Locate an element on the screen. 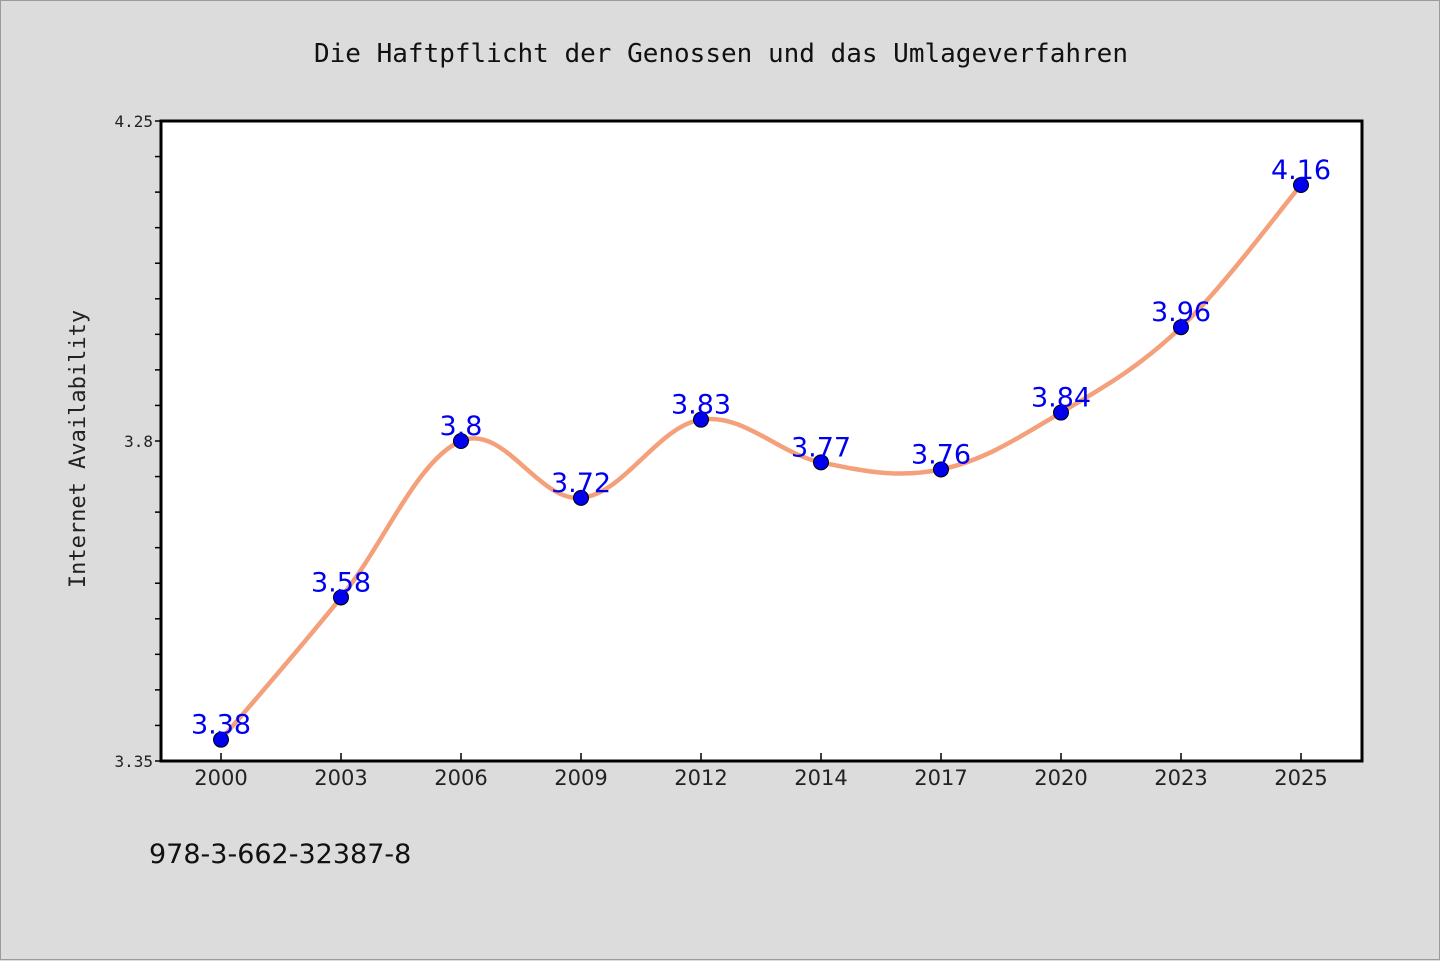  y-axis-label: Internet Availability is located at coordinates (78, 449).